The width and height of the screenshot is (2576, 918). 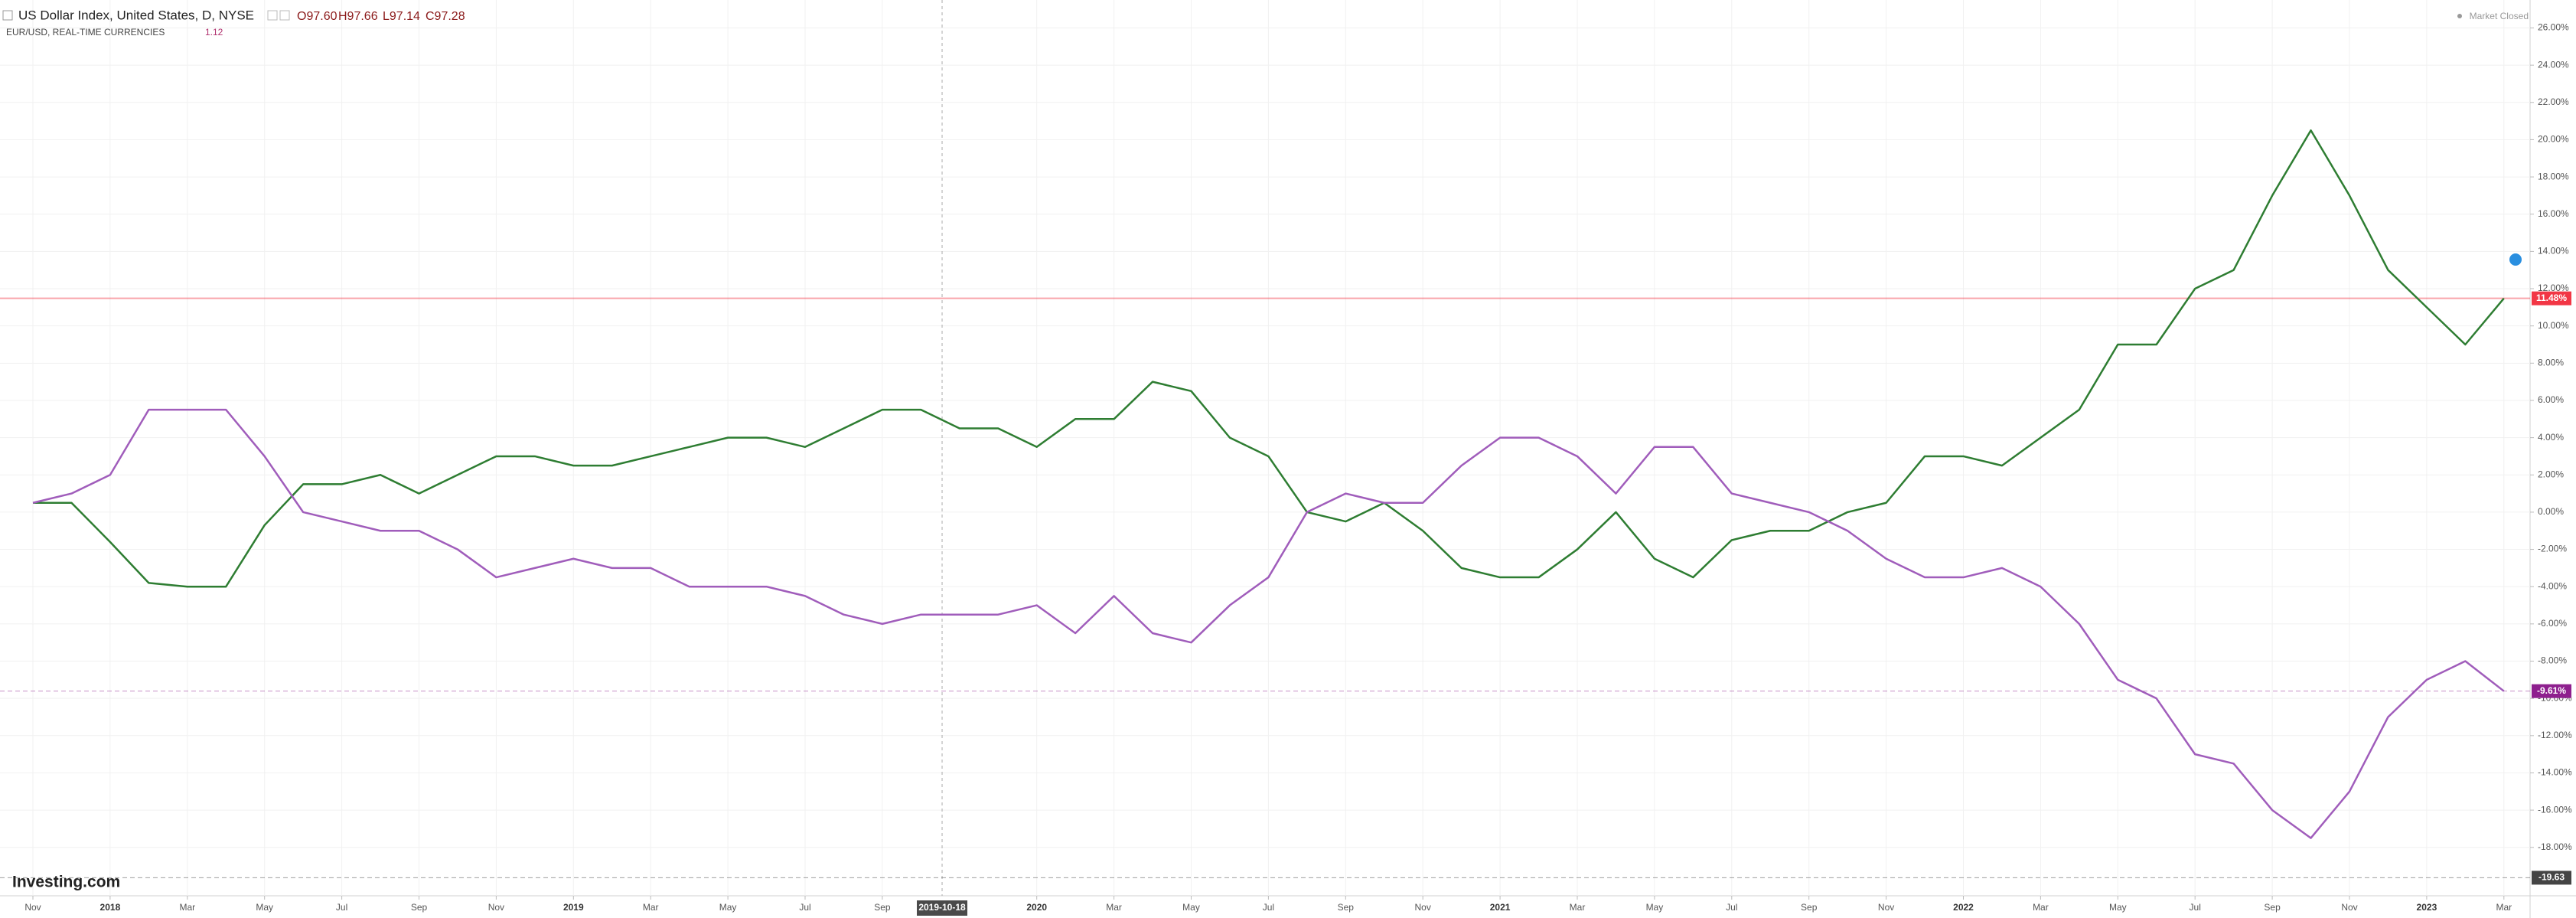 I want to click on x-tick-label: 2018, so click(x=110, y=907).